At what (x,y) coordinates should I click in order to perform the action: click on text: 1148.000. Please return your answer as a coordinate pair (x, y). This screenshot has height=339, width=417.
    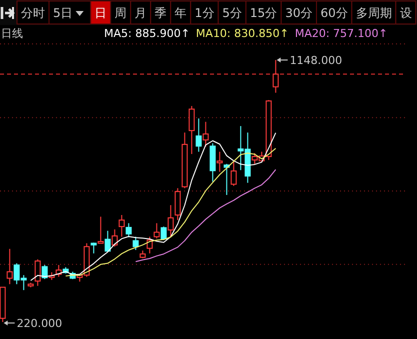
    Looking at the image, I should click on (316, 60).